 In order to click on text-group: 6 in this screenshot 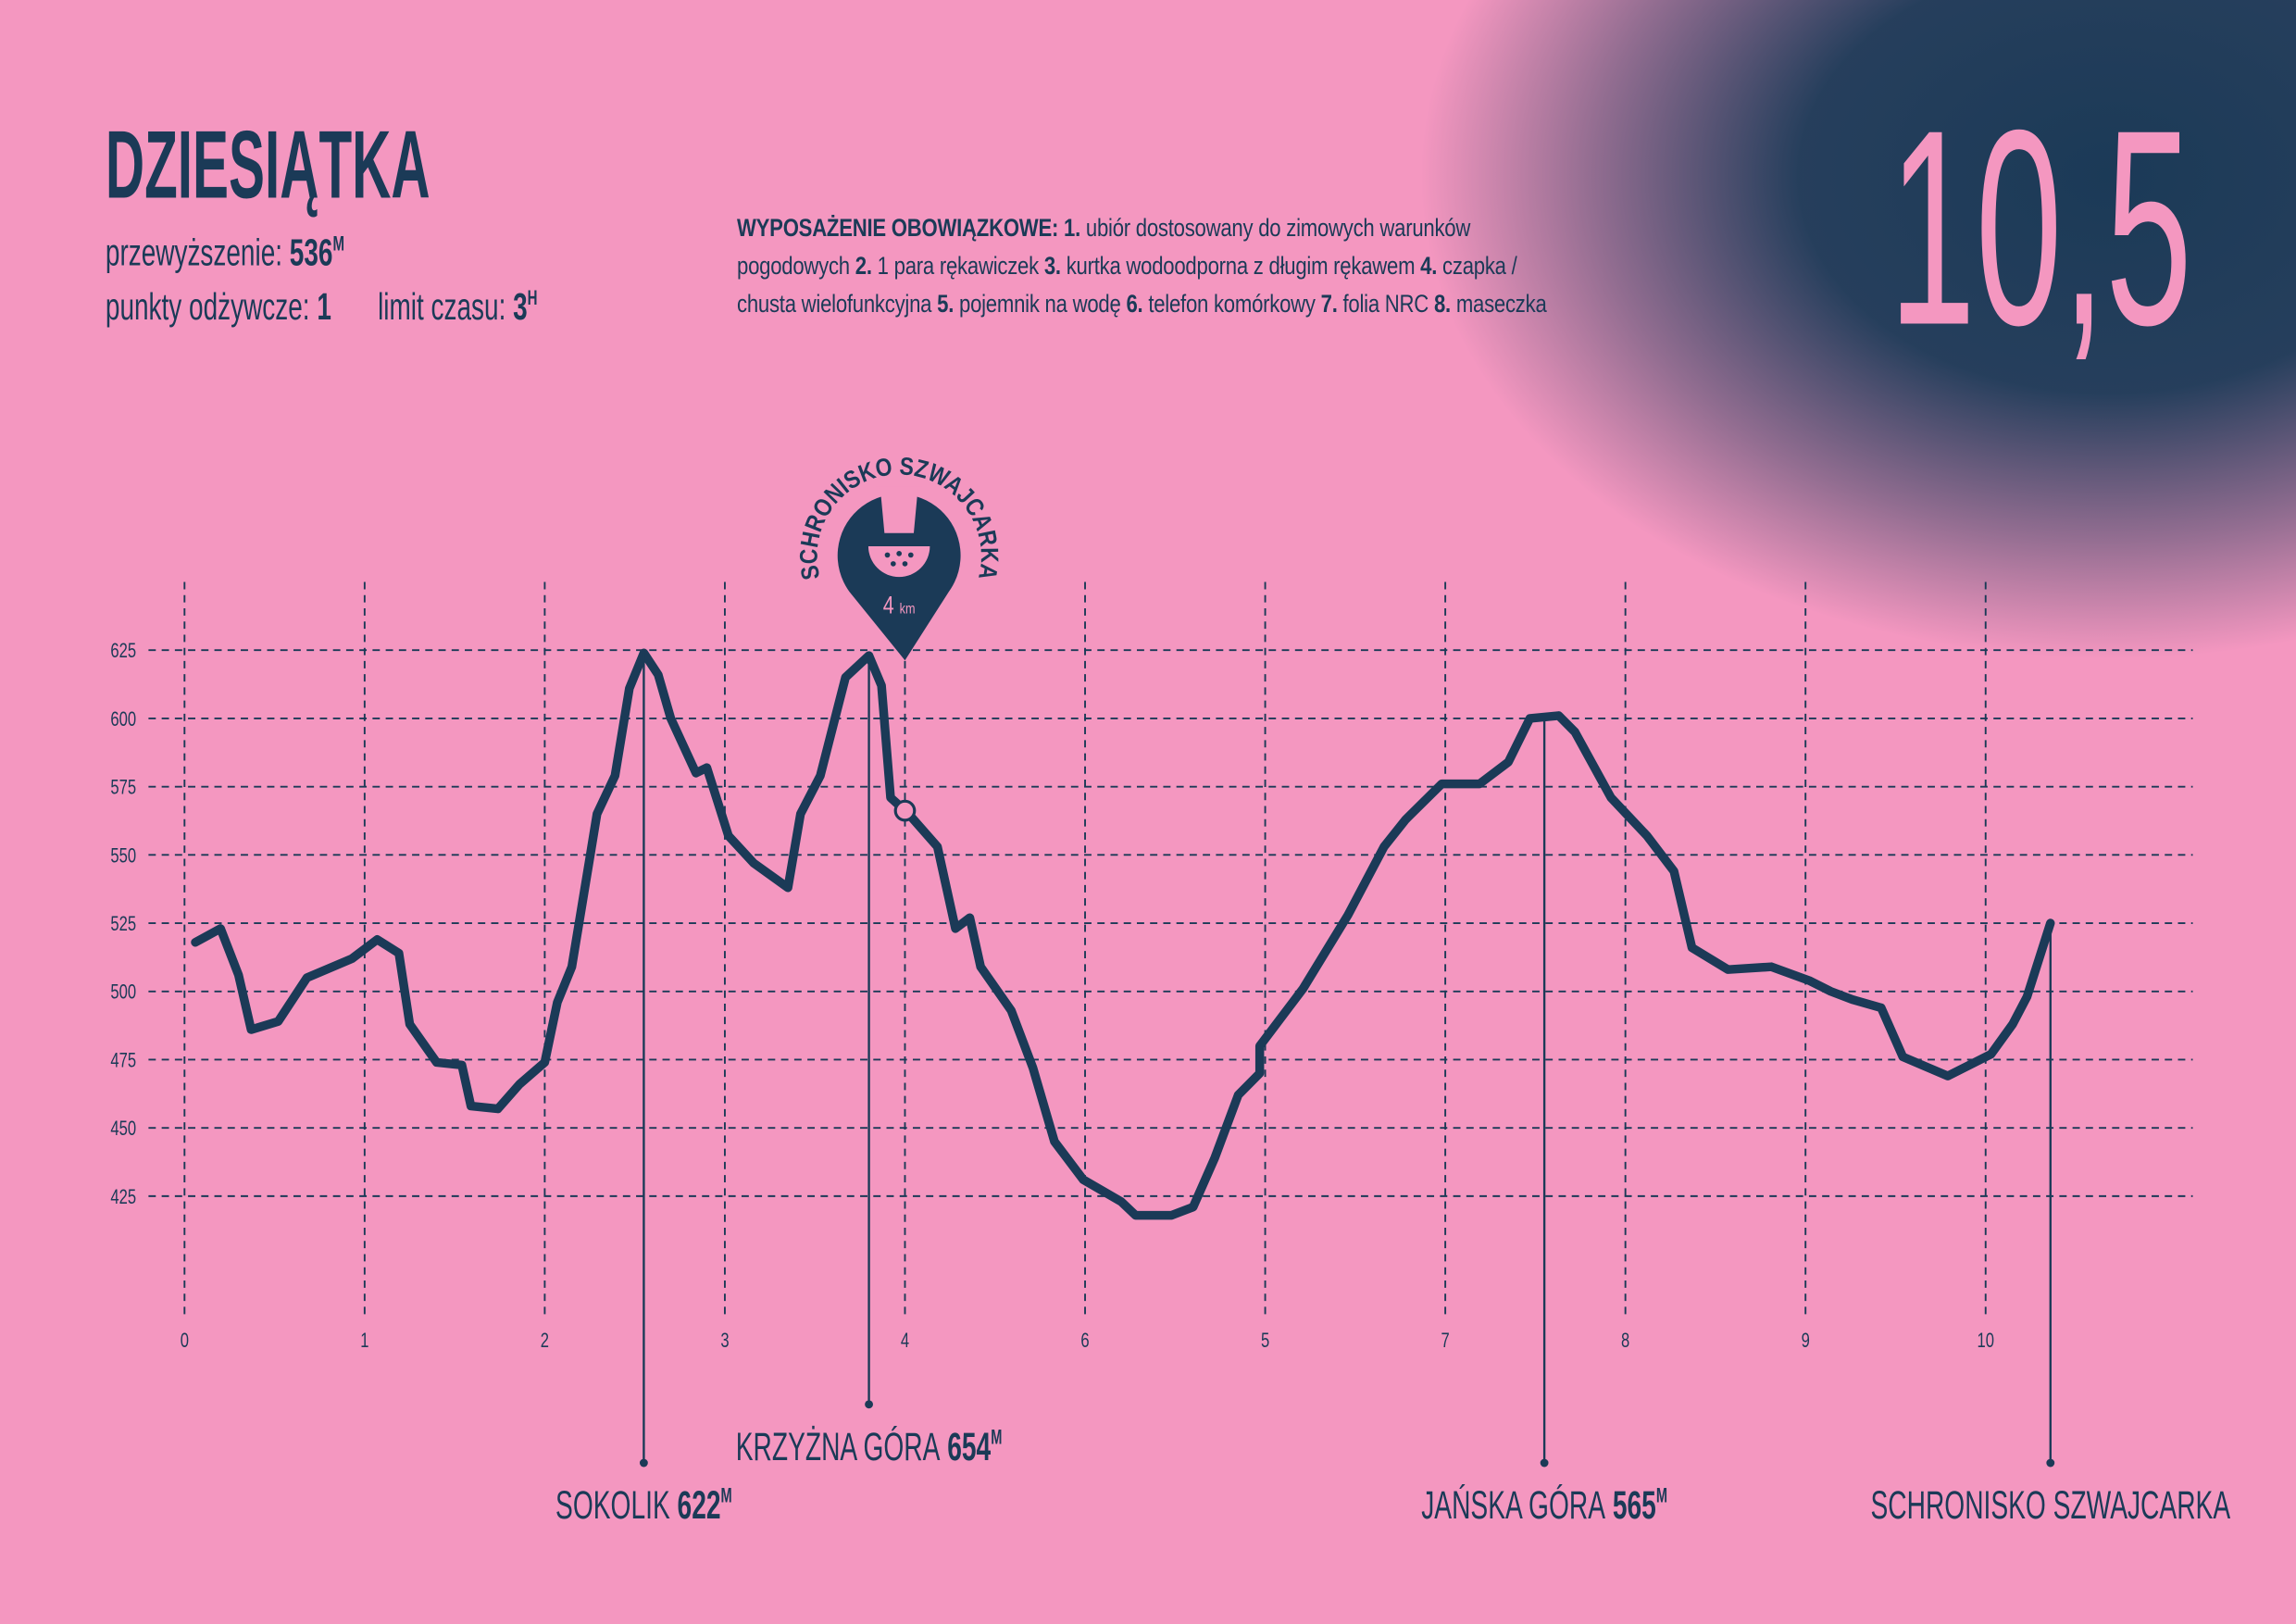, I will do `click(1084, 1341)`.